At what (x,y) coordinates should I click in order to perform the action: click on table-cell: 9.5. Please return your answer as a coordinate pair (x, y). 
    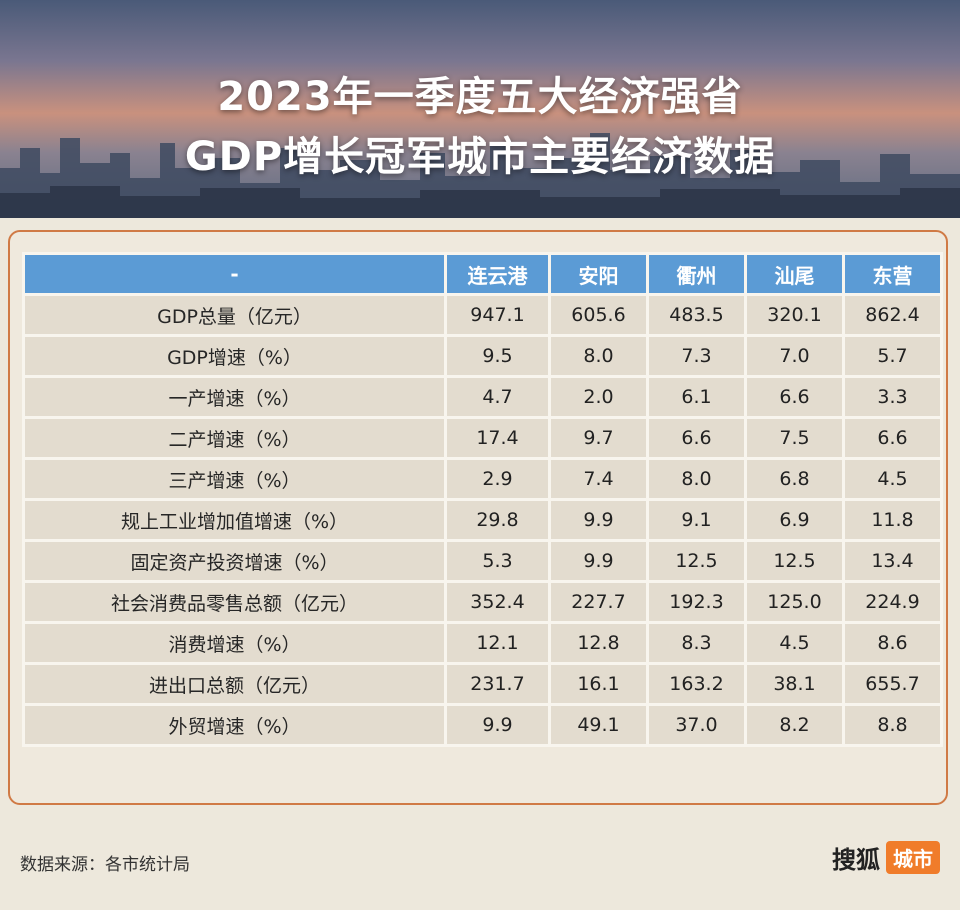
    Looking at the image, I should click on (497, 356).